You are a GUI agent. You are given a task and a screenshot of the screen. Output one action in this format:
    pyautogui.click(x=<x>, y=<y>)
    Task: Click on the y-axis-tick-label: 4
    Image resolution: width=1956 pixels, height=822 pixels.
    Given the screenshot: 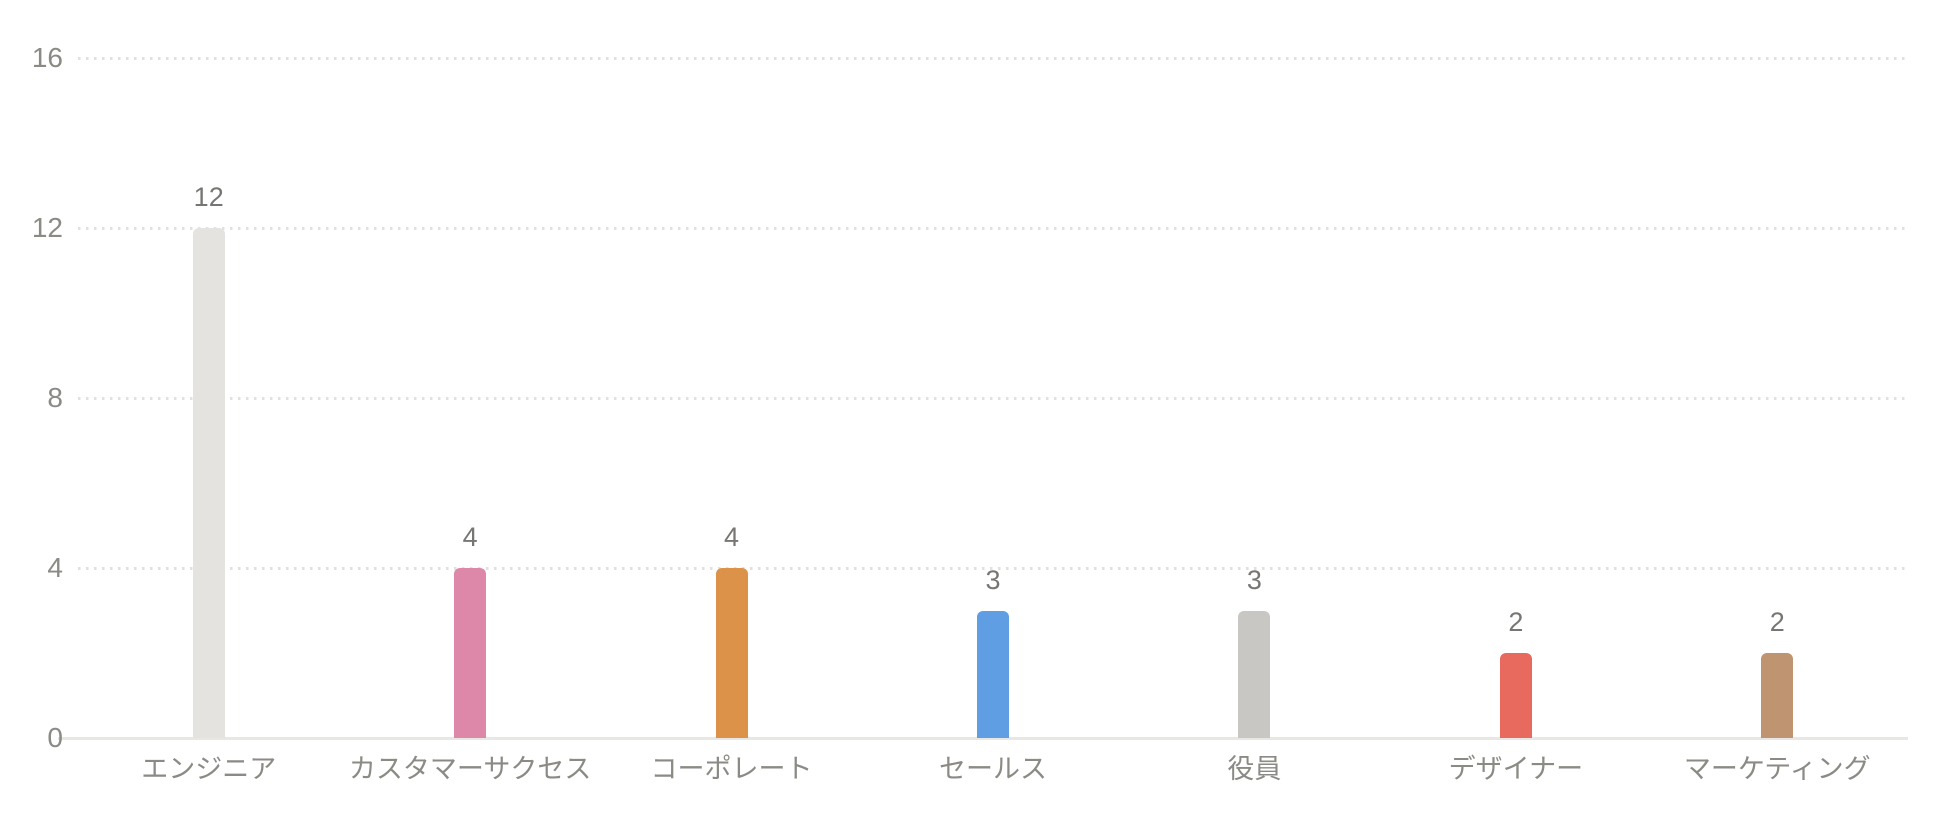 What is the action you would take?
    pyautogui.click(x=55, y=567)
    